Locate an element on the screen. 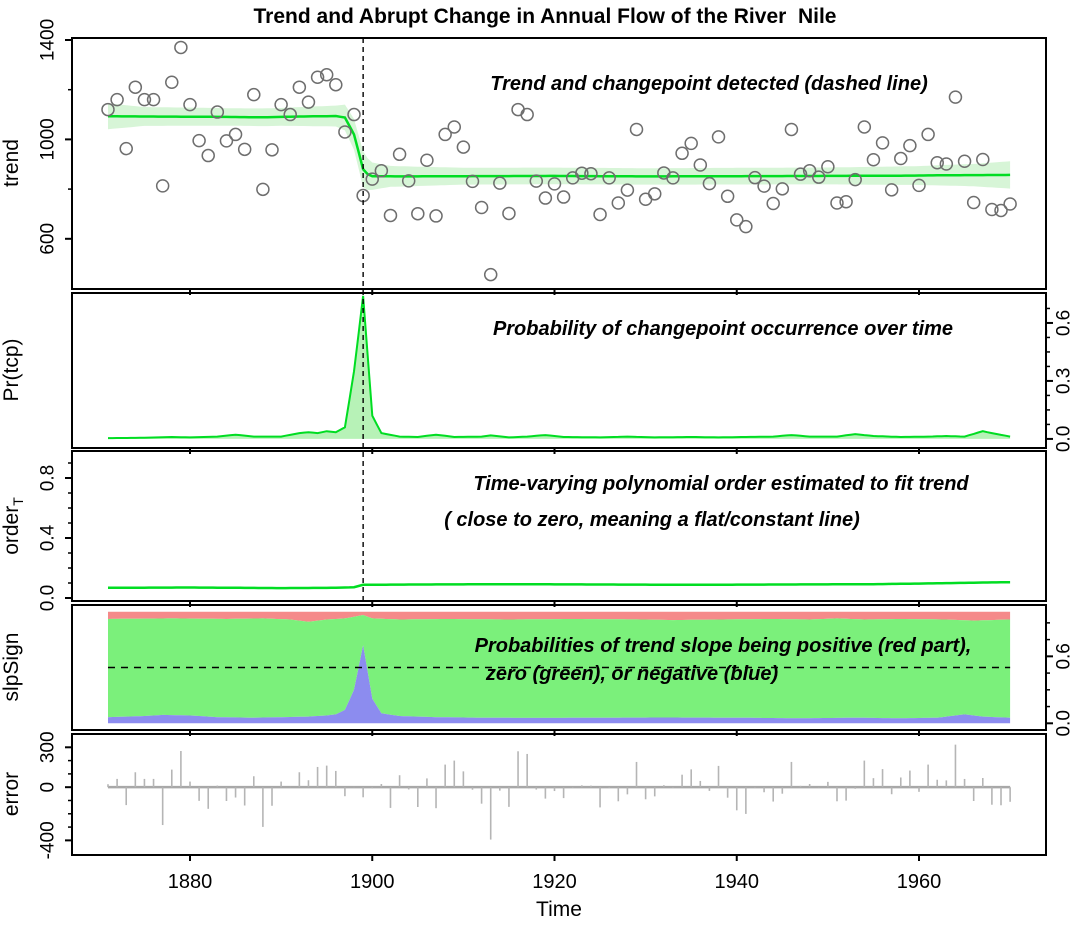 The width and height of the screenshot is (1085, 931). xtick-label: 1920 is located at coordinates (554, 882).